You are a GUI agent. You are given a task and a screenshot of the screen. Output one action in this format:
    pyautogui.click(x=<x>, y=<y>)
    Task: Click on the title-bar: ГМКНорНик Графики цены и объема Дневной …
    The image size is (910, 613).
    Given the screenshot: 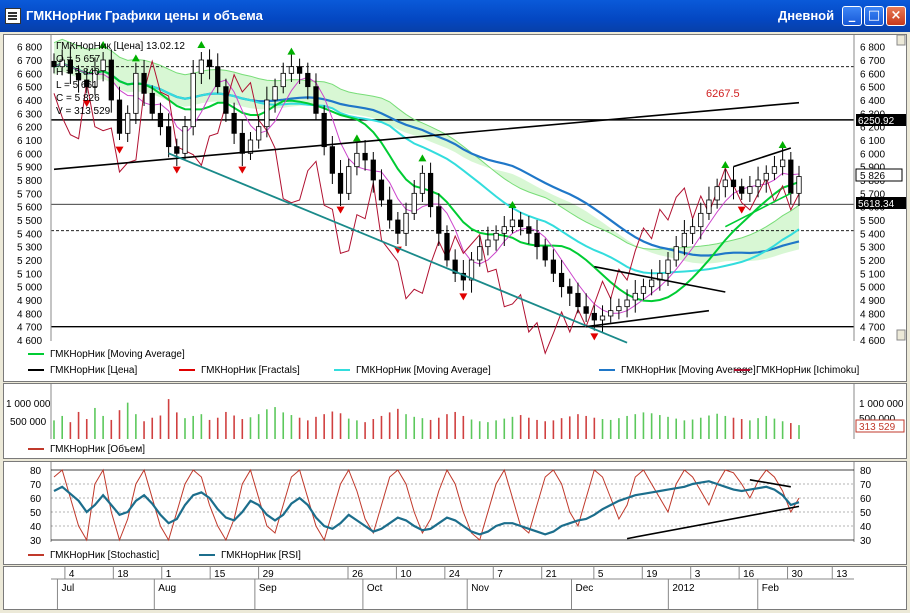 What is the action you would take?
    pyautogui.click(x=455, y=16)
    